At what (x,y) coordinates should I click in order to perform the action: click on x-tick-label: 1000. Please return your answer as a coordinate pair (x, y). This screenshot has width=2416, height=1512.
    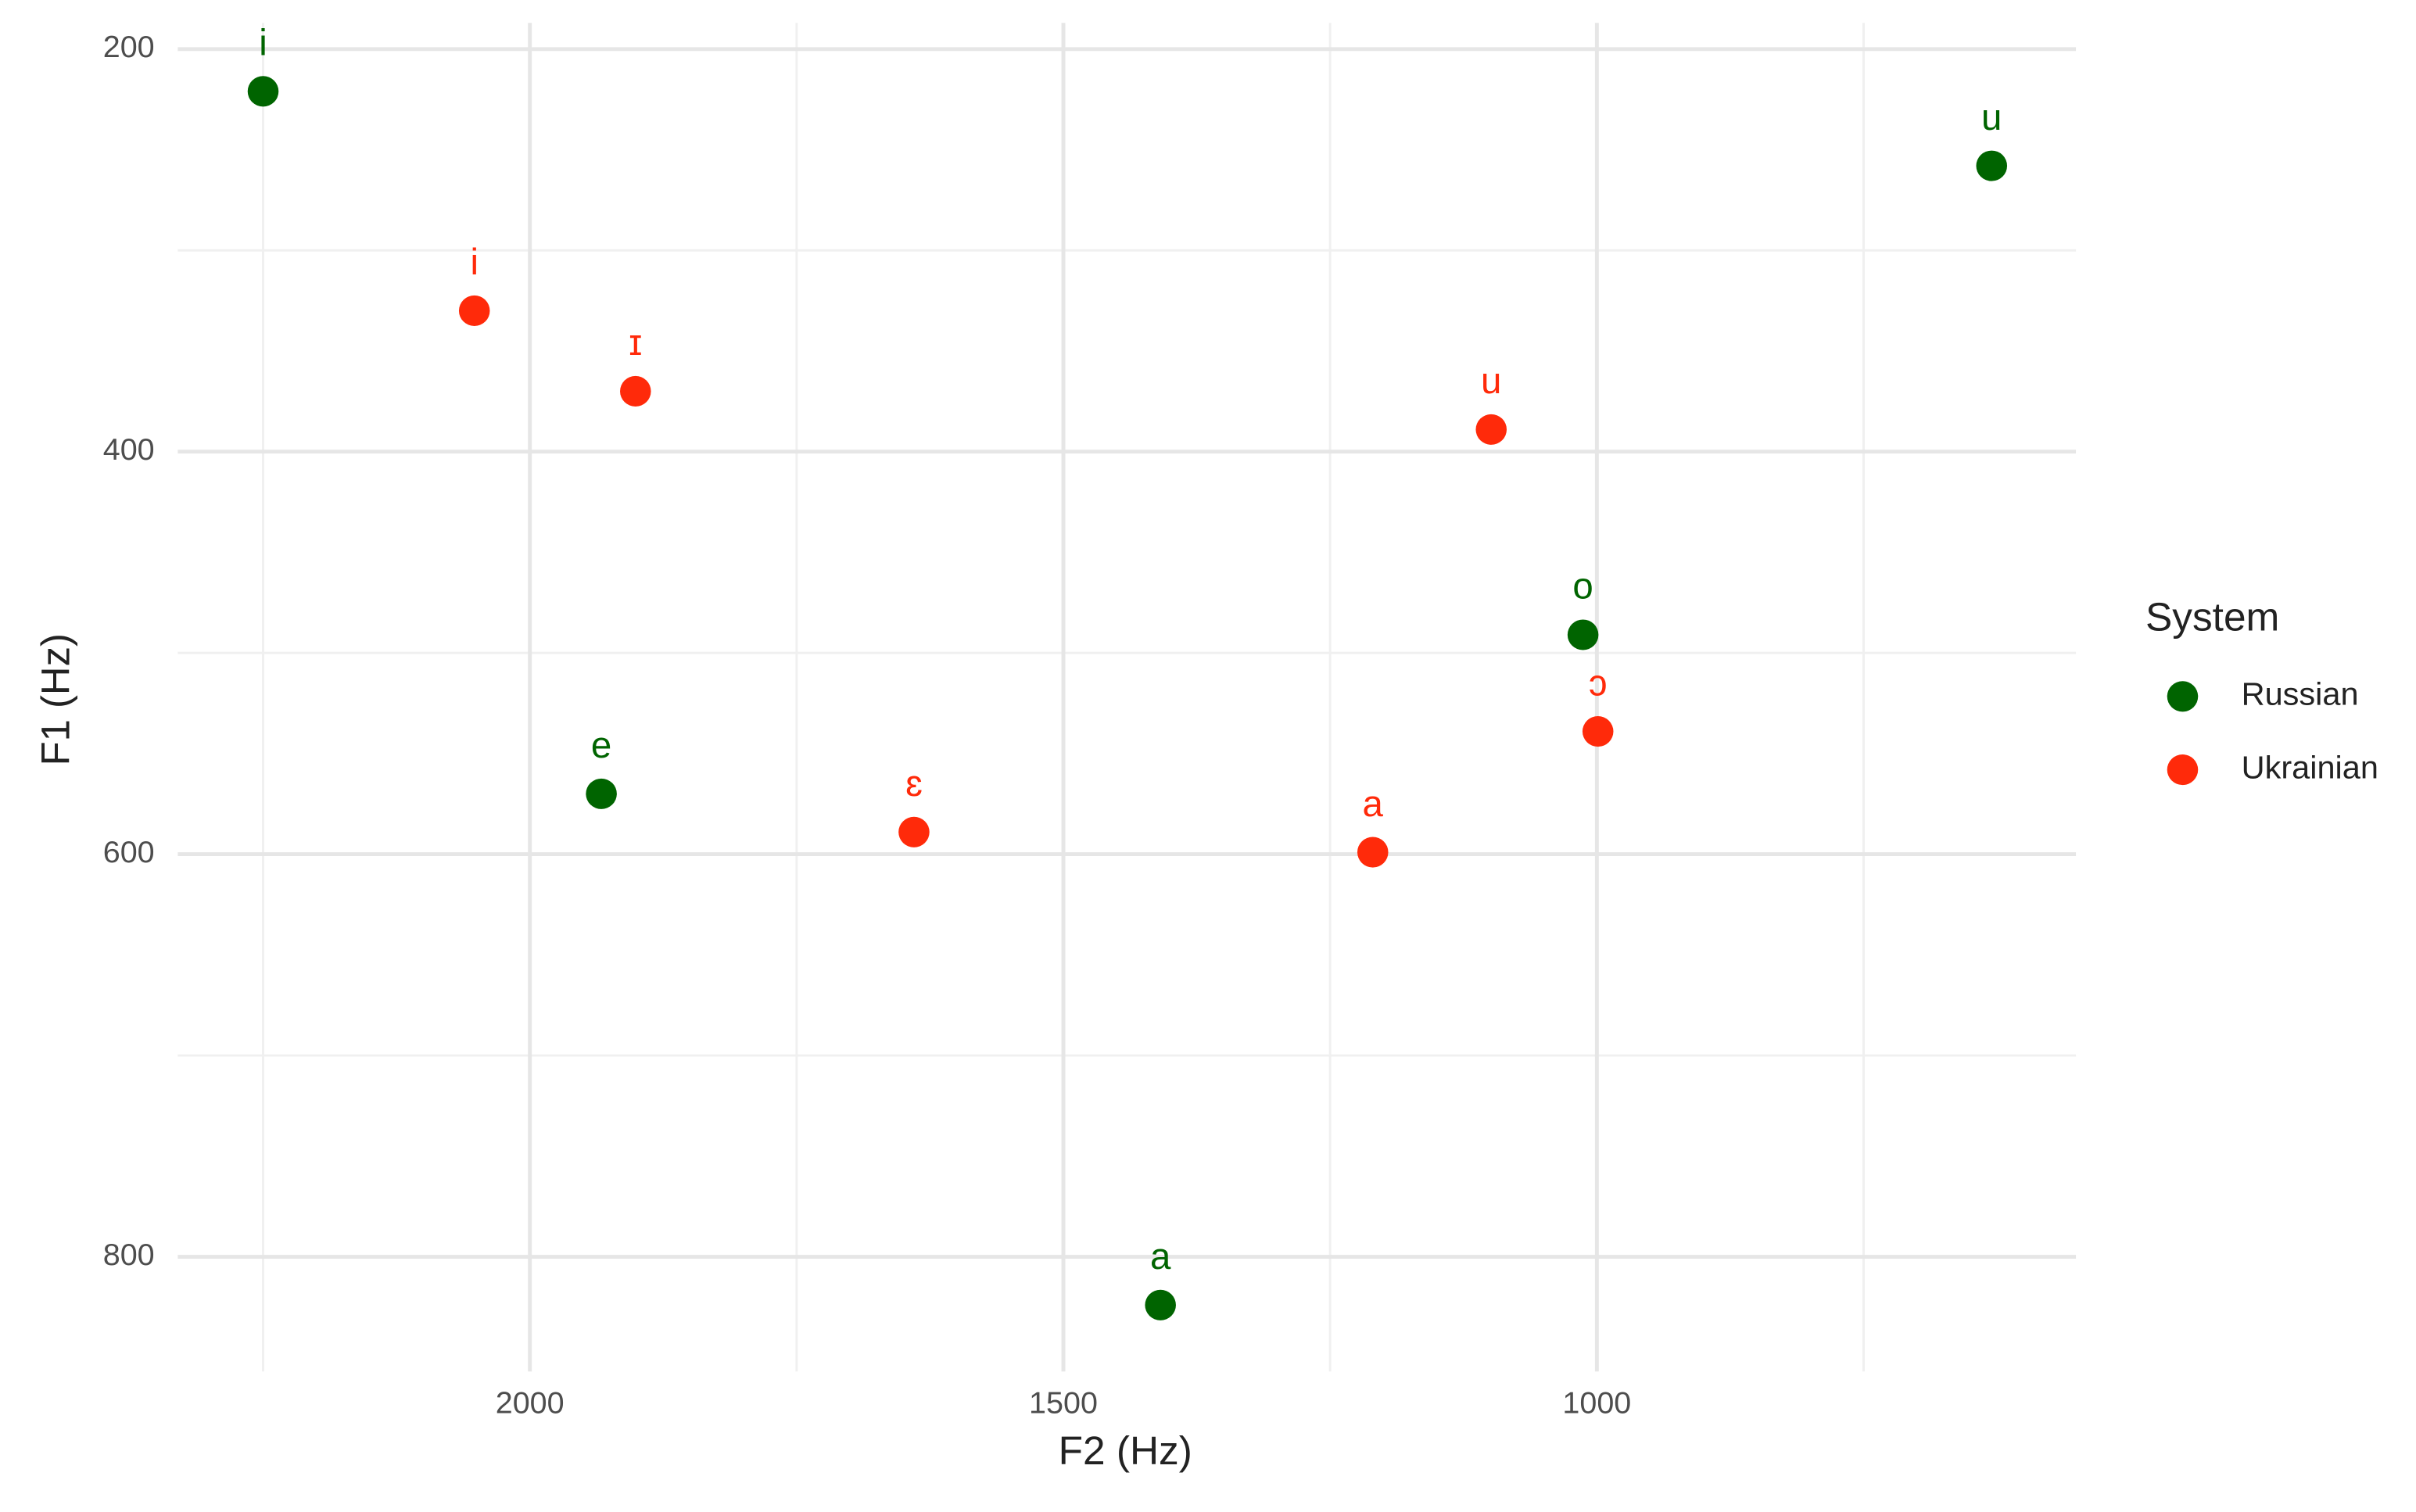
    Looking at the image, I should click on (1597, 1403).